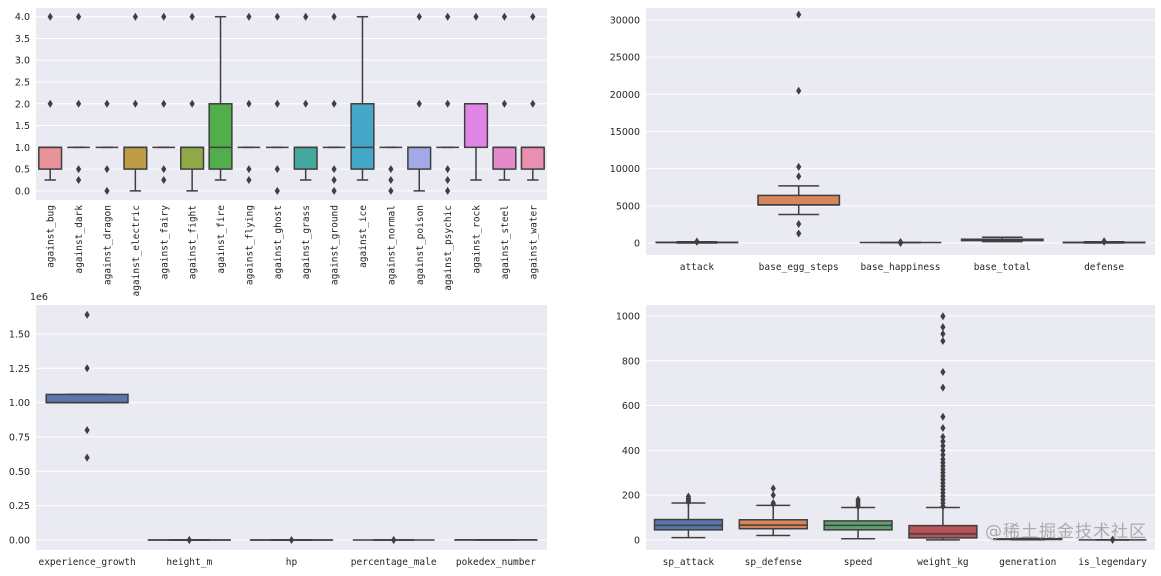 Image resolution: width=1161 pixels, height=576 pixels. What do you see at coordinates (688, 515) in the screenshot?
I see `box-sp_attack` at bounding box center [688, 515].